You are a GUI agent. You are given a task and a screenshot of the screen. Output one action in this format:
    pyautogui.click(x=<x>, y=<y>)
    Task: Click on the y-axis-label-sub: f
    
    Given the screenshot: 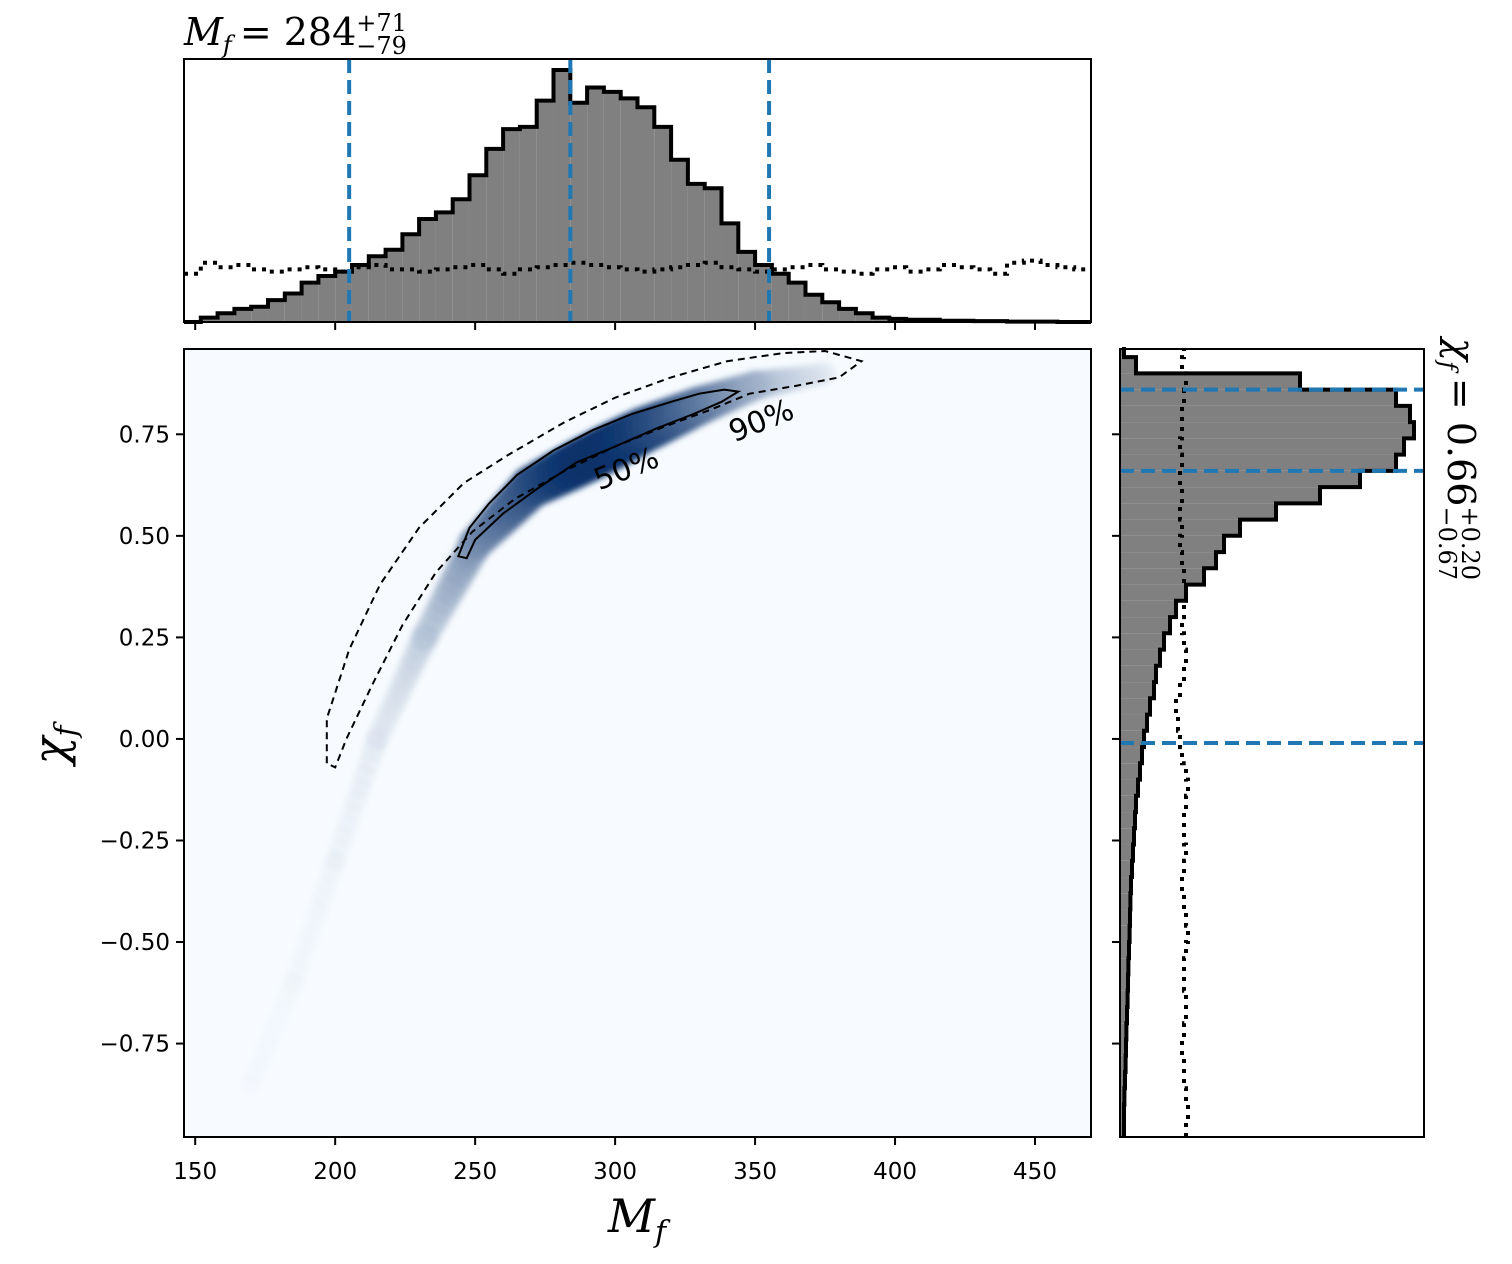 What is the action you would take?
    pyautogui.click(x=66, y=730)
    